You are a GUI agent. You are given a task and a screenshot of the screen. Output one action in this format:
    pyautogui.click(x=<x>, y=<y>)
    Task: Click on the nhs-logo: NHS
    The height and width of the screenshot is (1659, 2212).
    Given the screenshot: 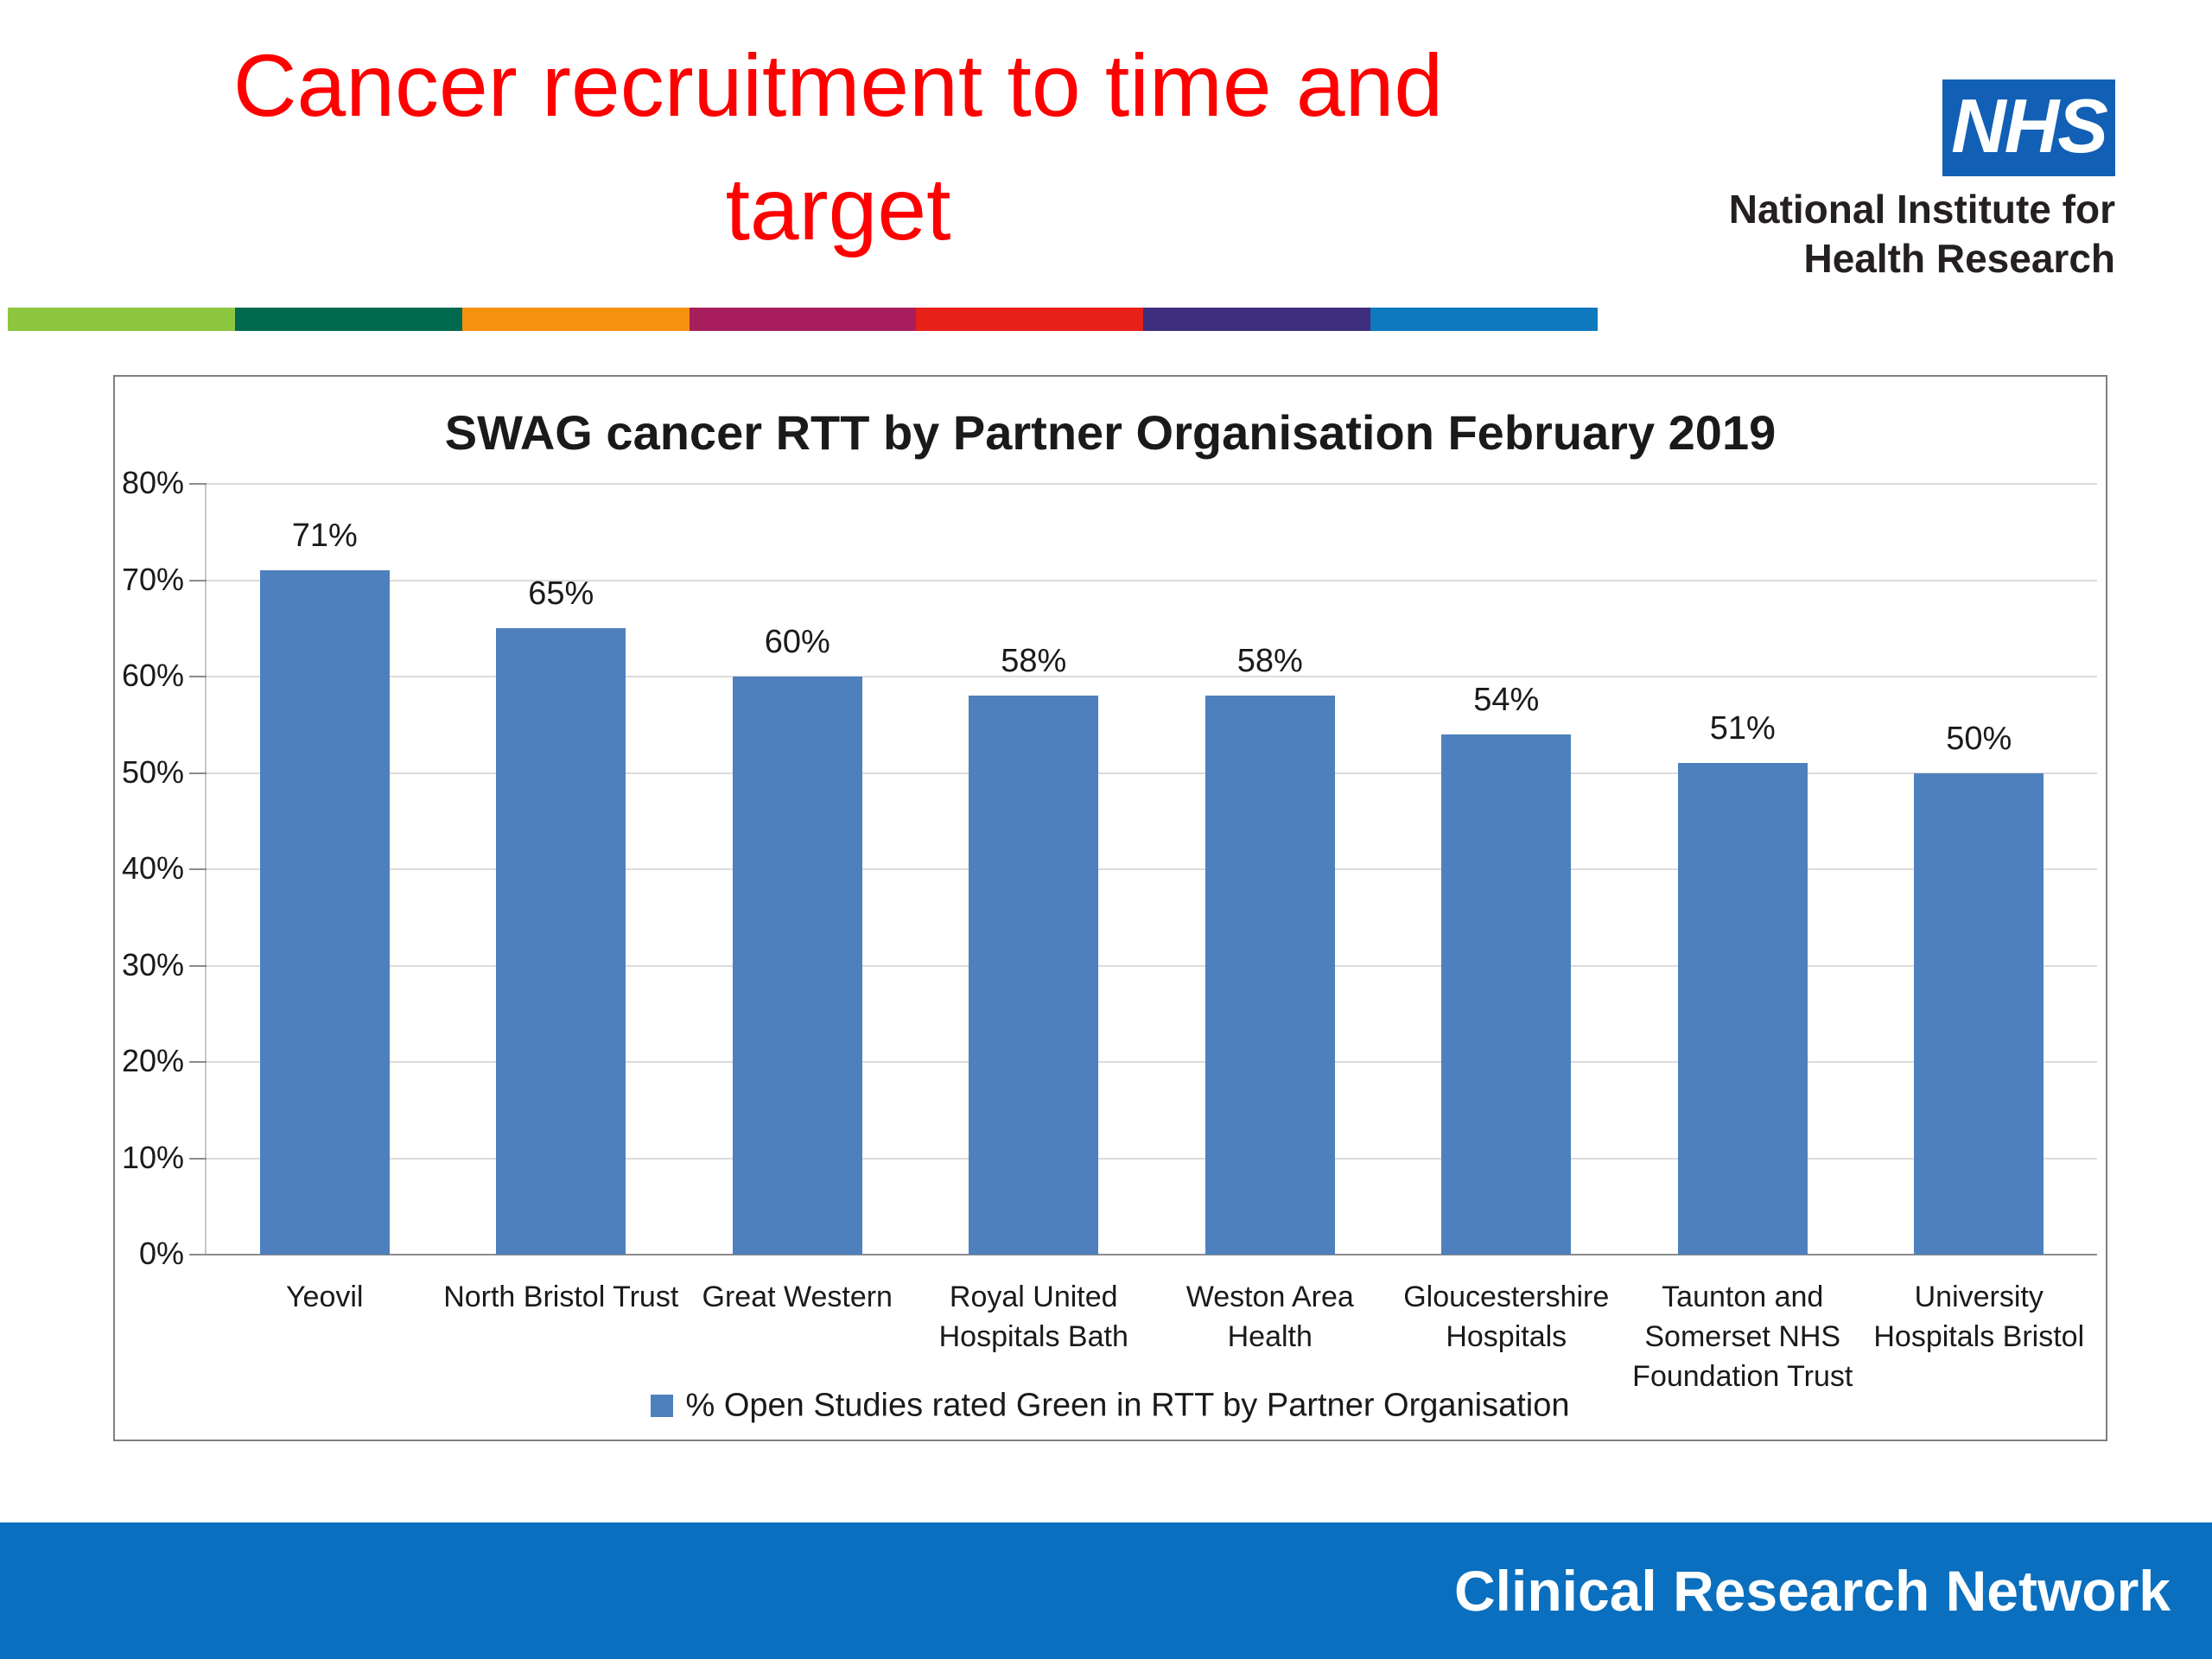 What is the action you would take?
    pyautogui.click(x=2028, y=127)
    